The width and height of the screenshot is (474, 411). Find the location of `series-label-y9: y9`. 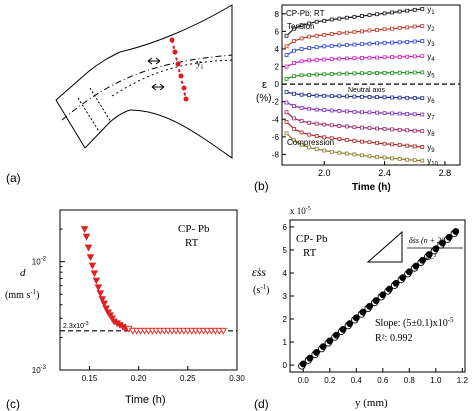

series-label-y9: y9 is located at coordinates (431, 148).